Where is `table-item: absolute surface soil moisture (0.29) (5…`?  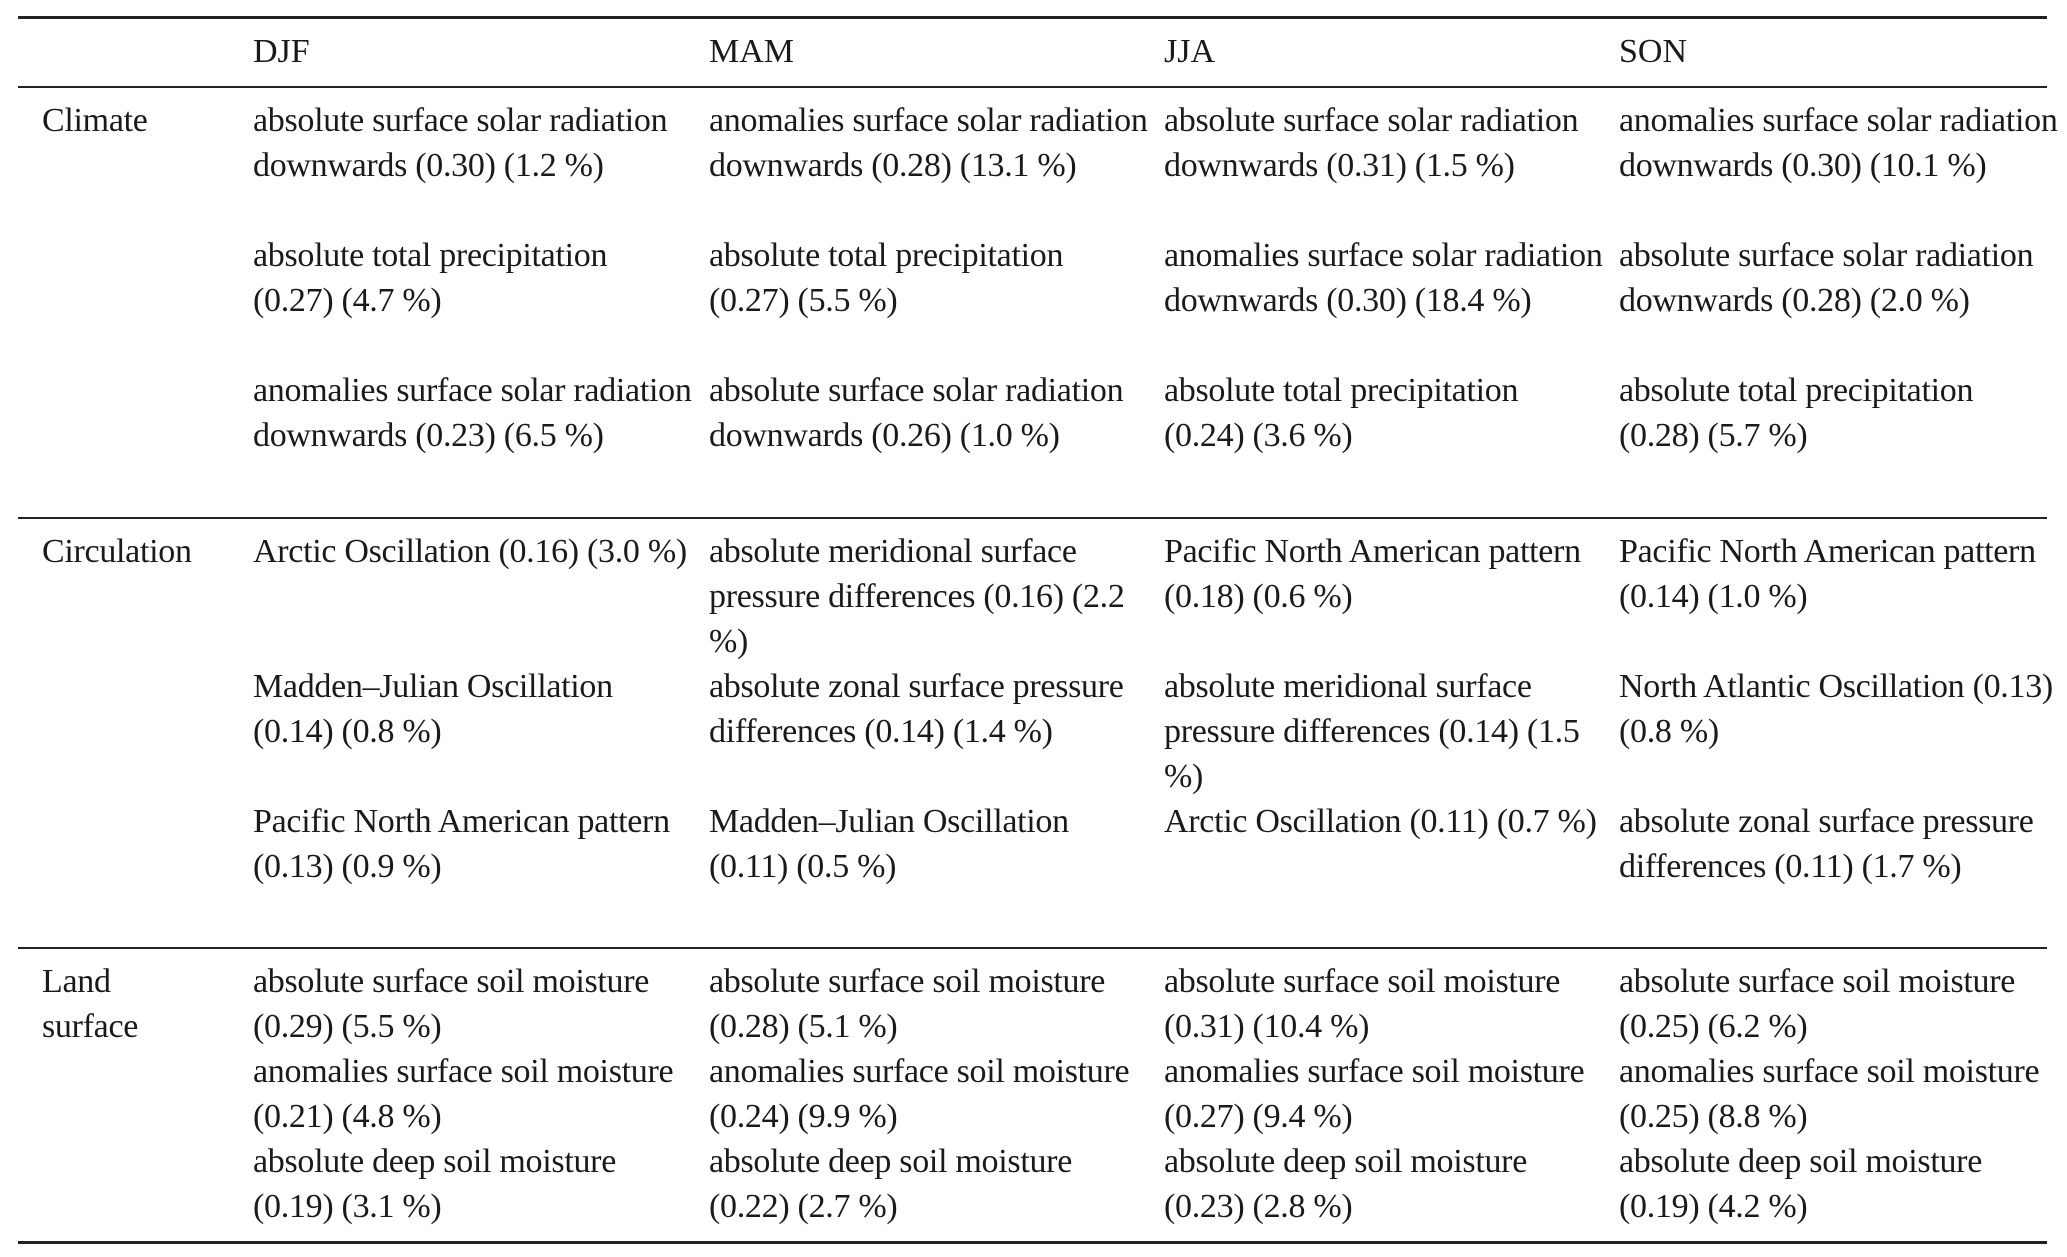 table-item: absolute surface soil moisture (0.29) (5… is located at coordinates (451, 1004).